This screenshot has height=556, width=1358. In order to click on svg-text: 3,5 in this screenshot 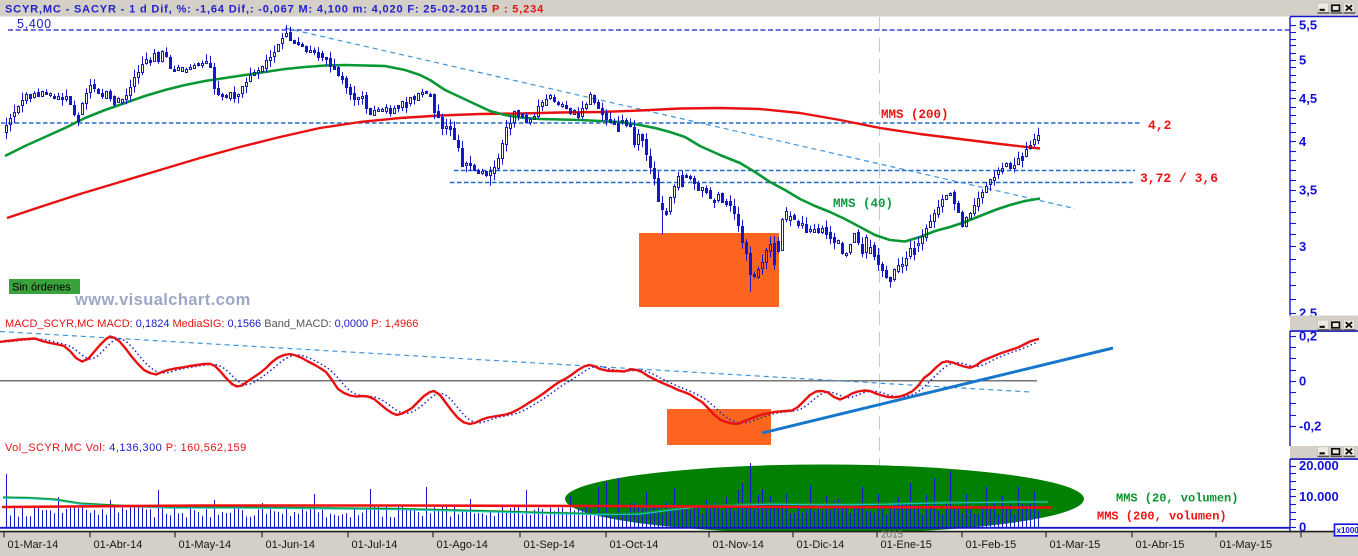, I will do `click(1308, 190)`.